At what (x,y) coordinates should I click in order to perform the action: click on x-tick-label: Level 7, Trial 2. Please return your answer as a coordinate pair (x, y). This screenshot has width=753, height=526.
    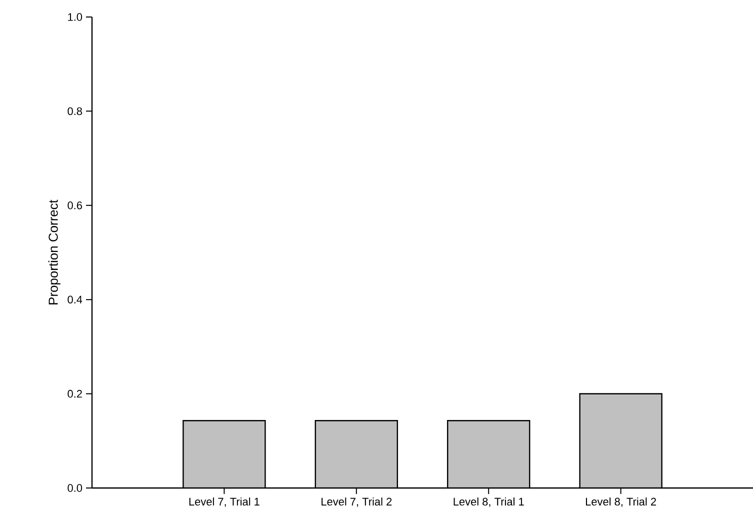
    Looking at the image, I should click on (357, 502).